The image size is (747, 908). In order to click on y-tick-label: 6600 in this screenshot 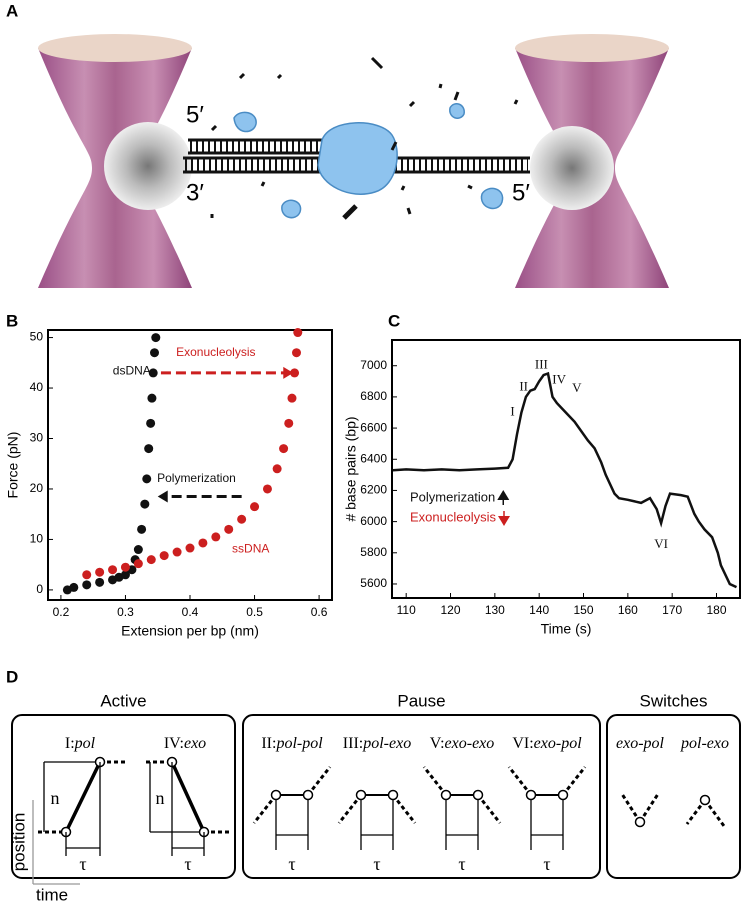, I will do `click(373, 427)`.